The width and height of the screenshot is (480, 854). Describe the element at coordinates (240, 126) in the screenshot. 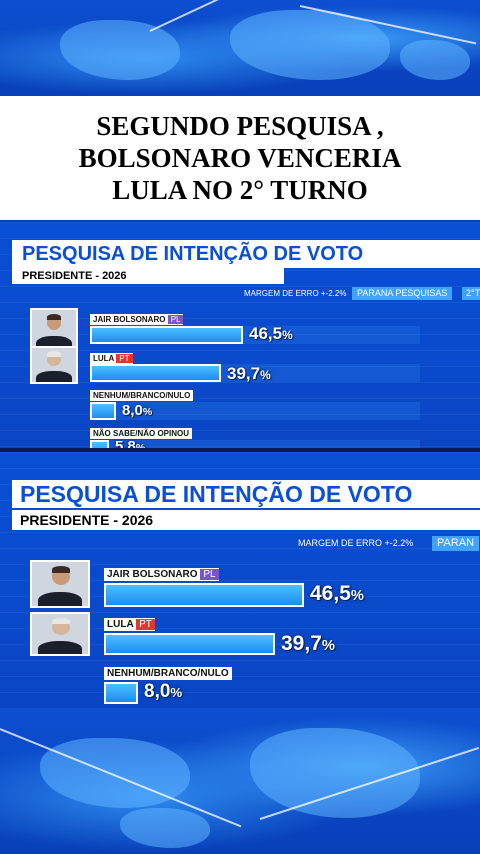

I see `headline-line-1: SEGUNDO PESQUISA ,` at that location.